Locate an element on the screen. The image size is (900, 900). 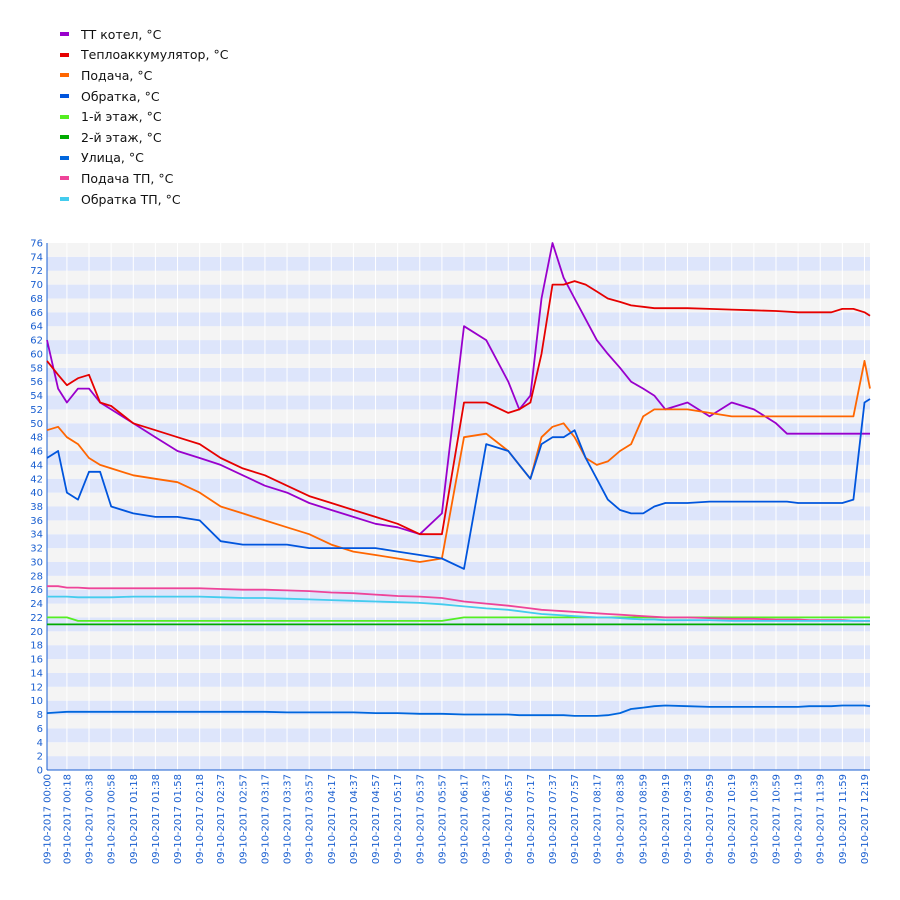
x-tick-label: 09-10-2017 08:59 is located at coordinates (644, 819).